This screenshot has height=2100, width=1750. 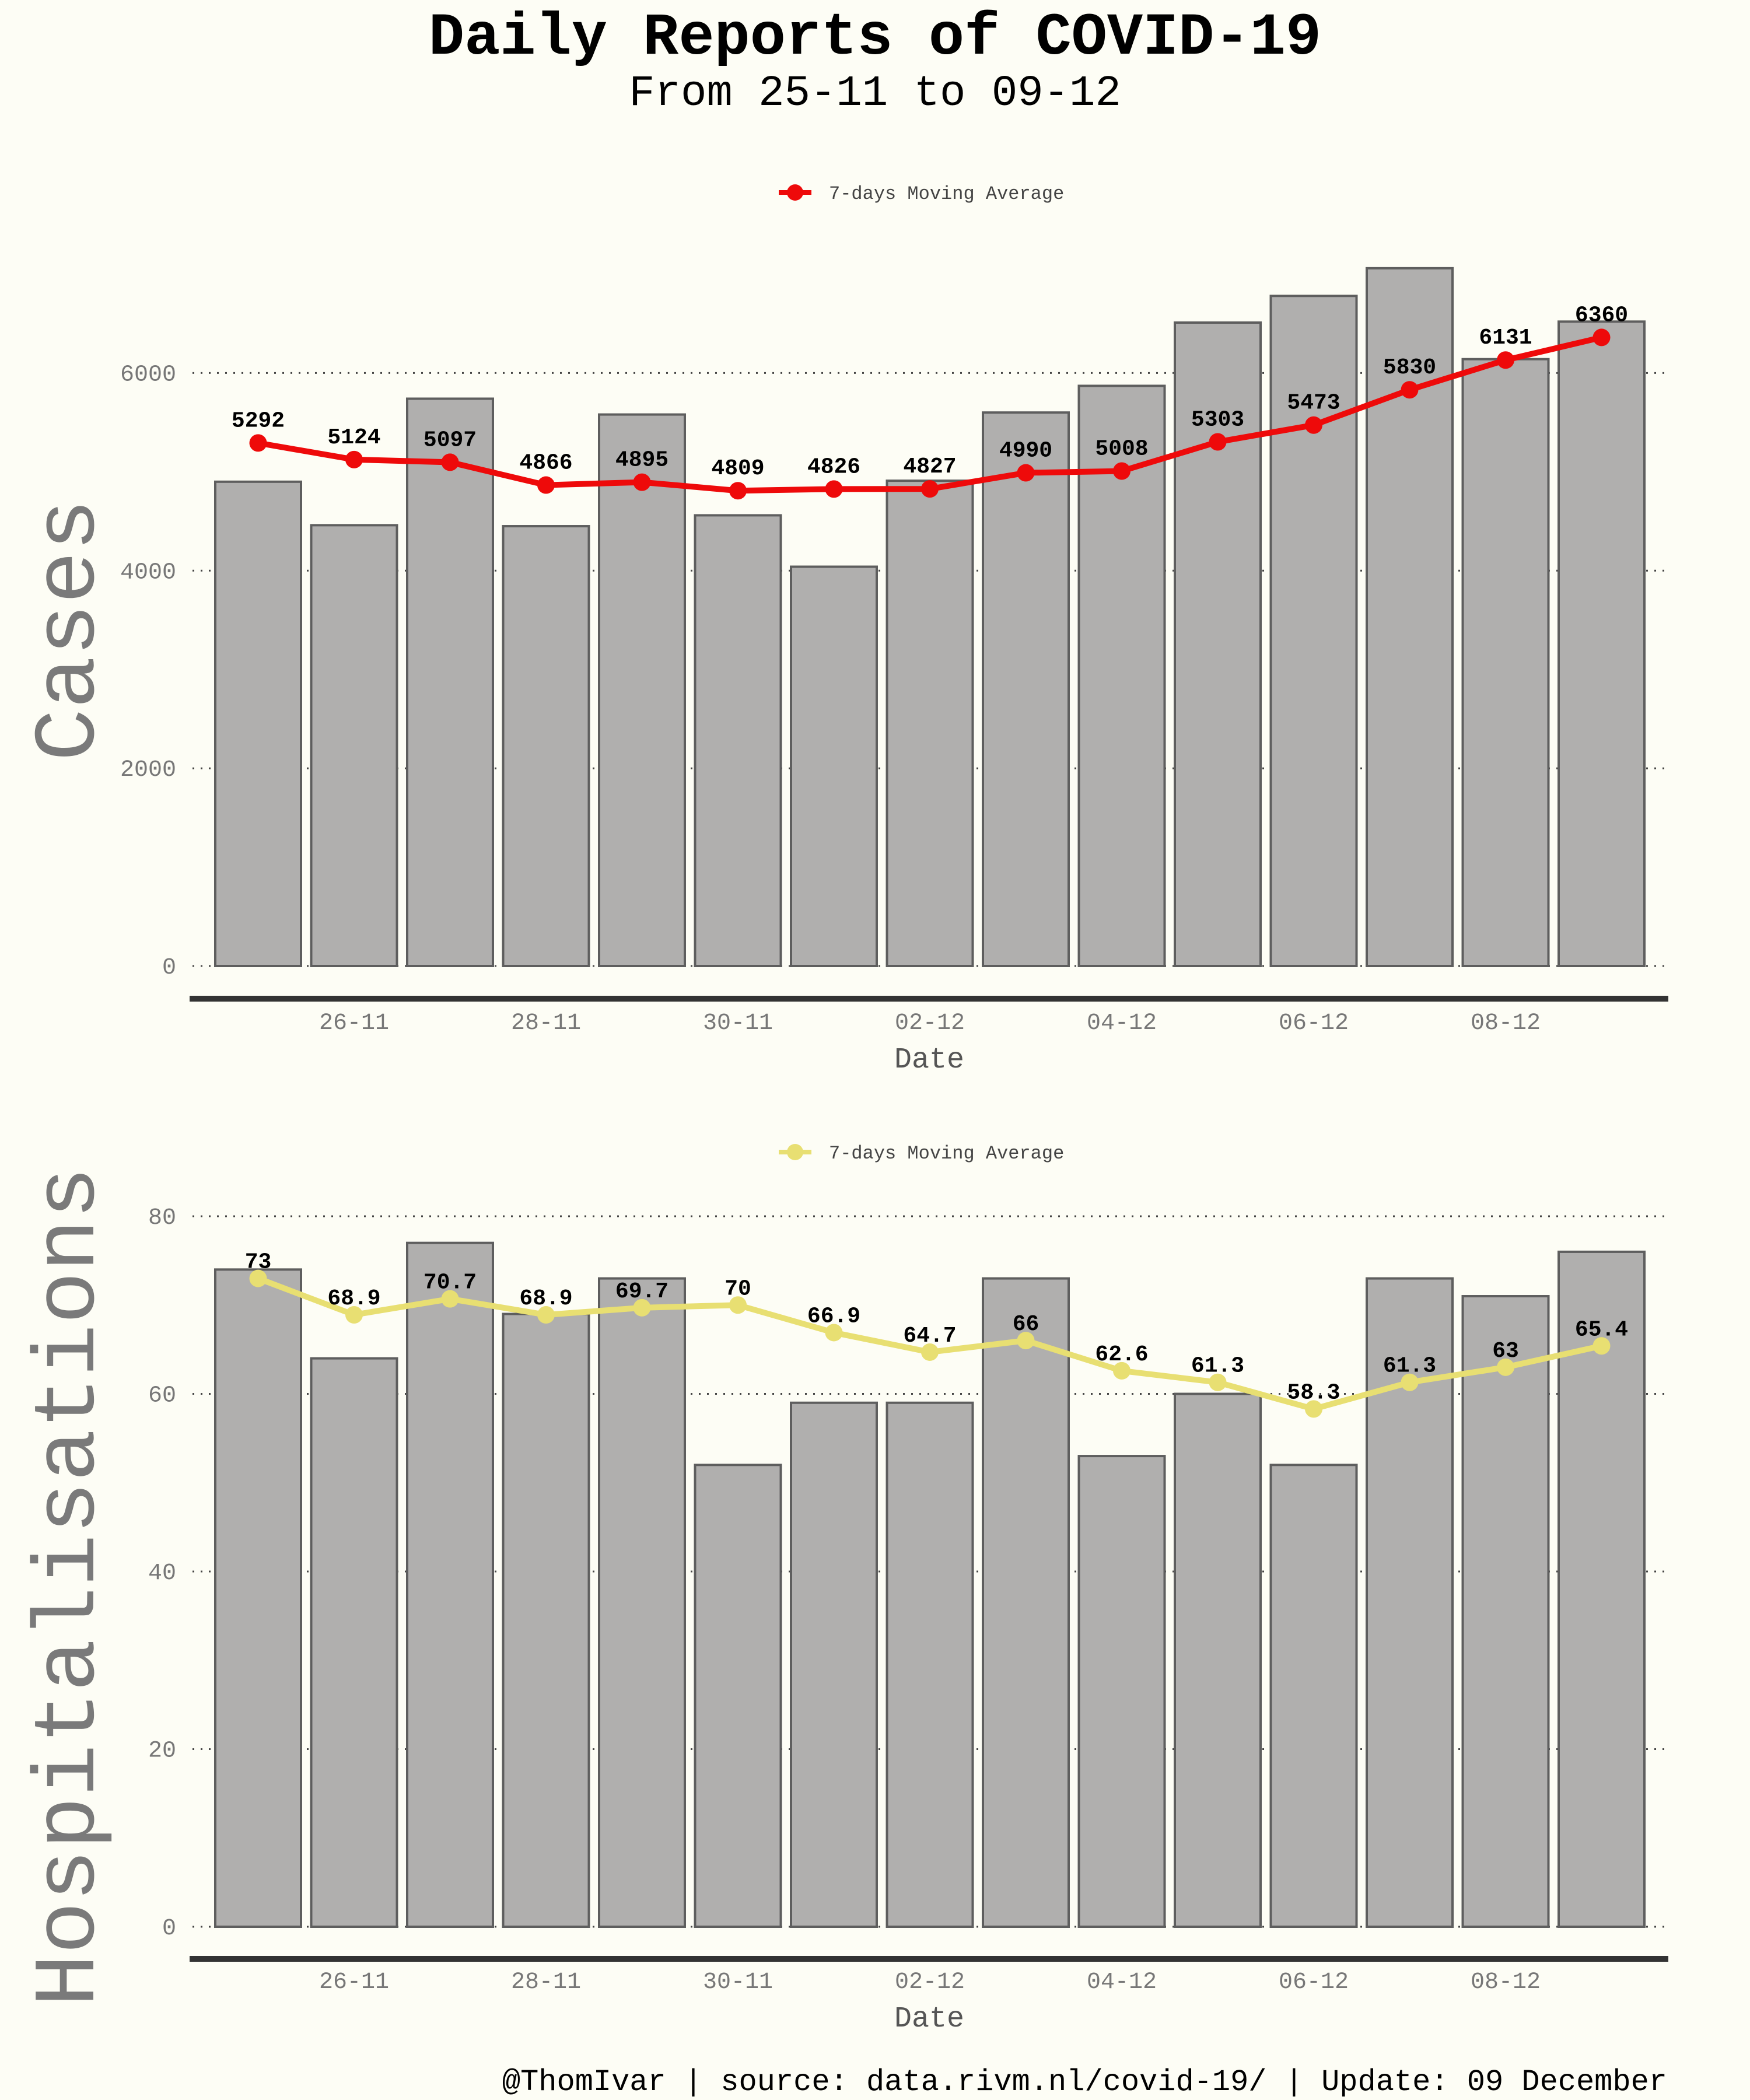 What do you see at coordinates (1601, 315) in the screenshot?
I see `moving-average-label: 6360` at bounding box center [1601, 315].